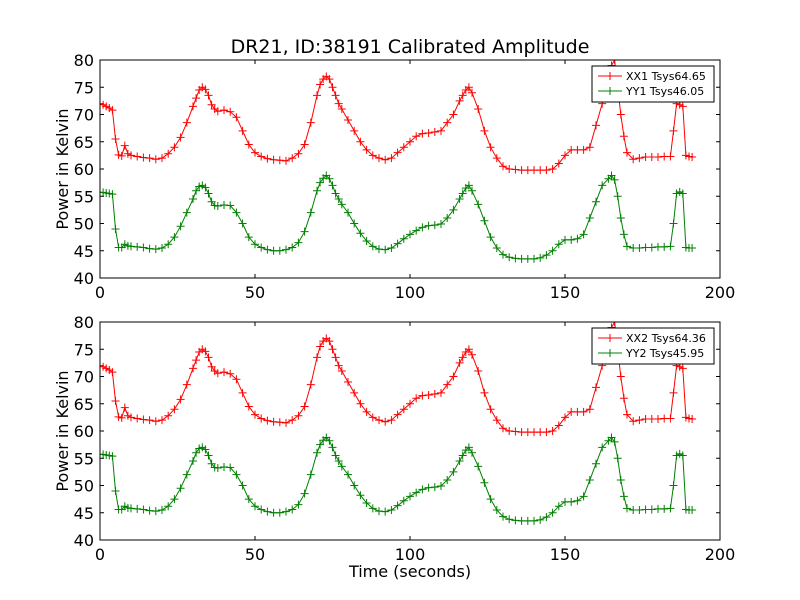 The height and width of the screenshot is (600, 800). What do you see at coordinates (610, 76) in the screenshot?
I see `legend-marker` at bounding box center [610, 76].